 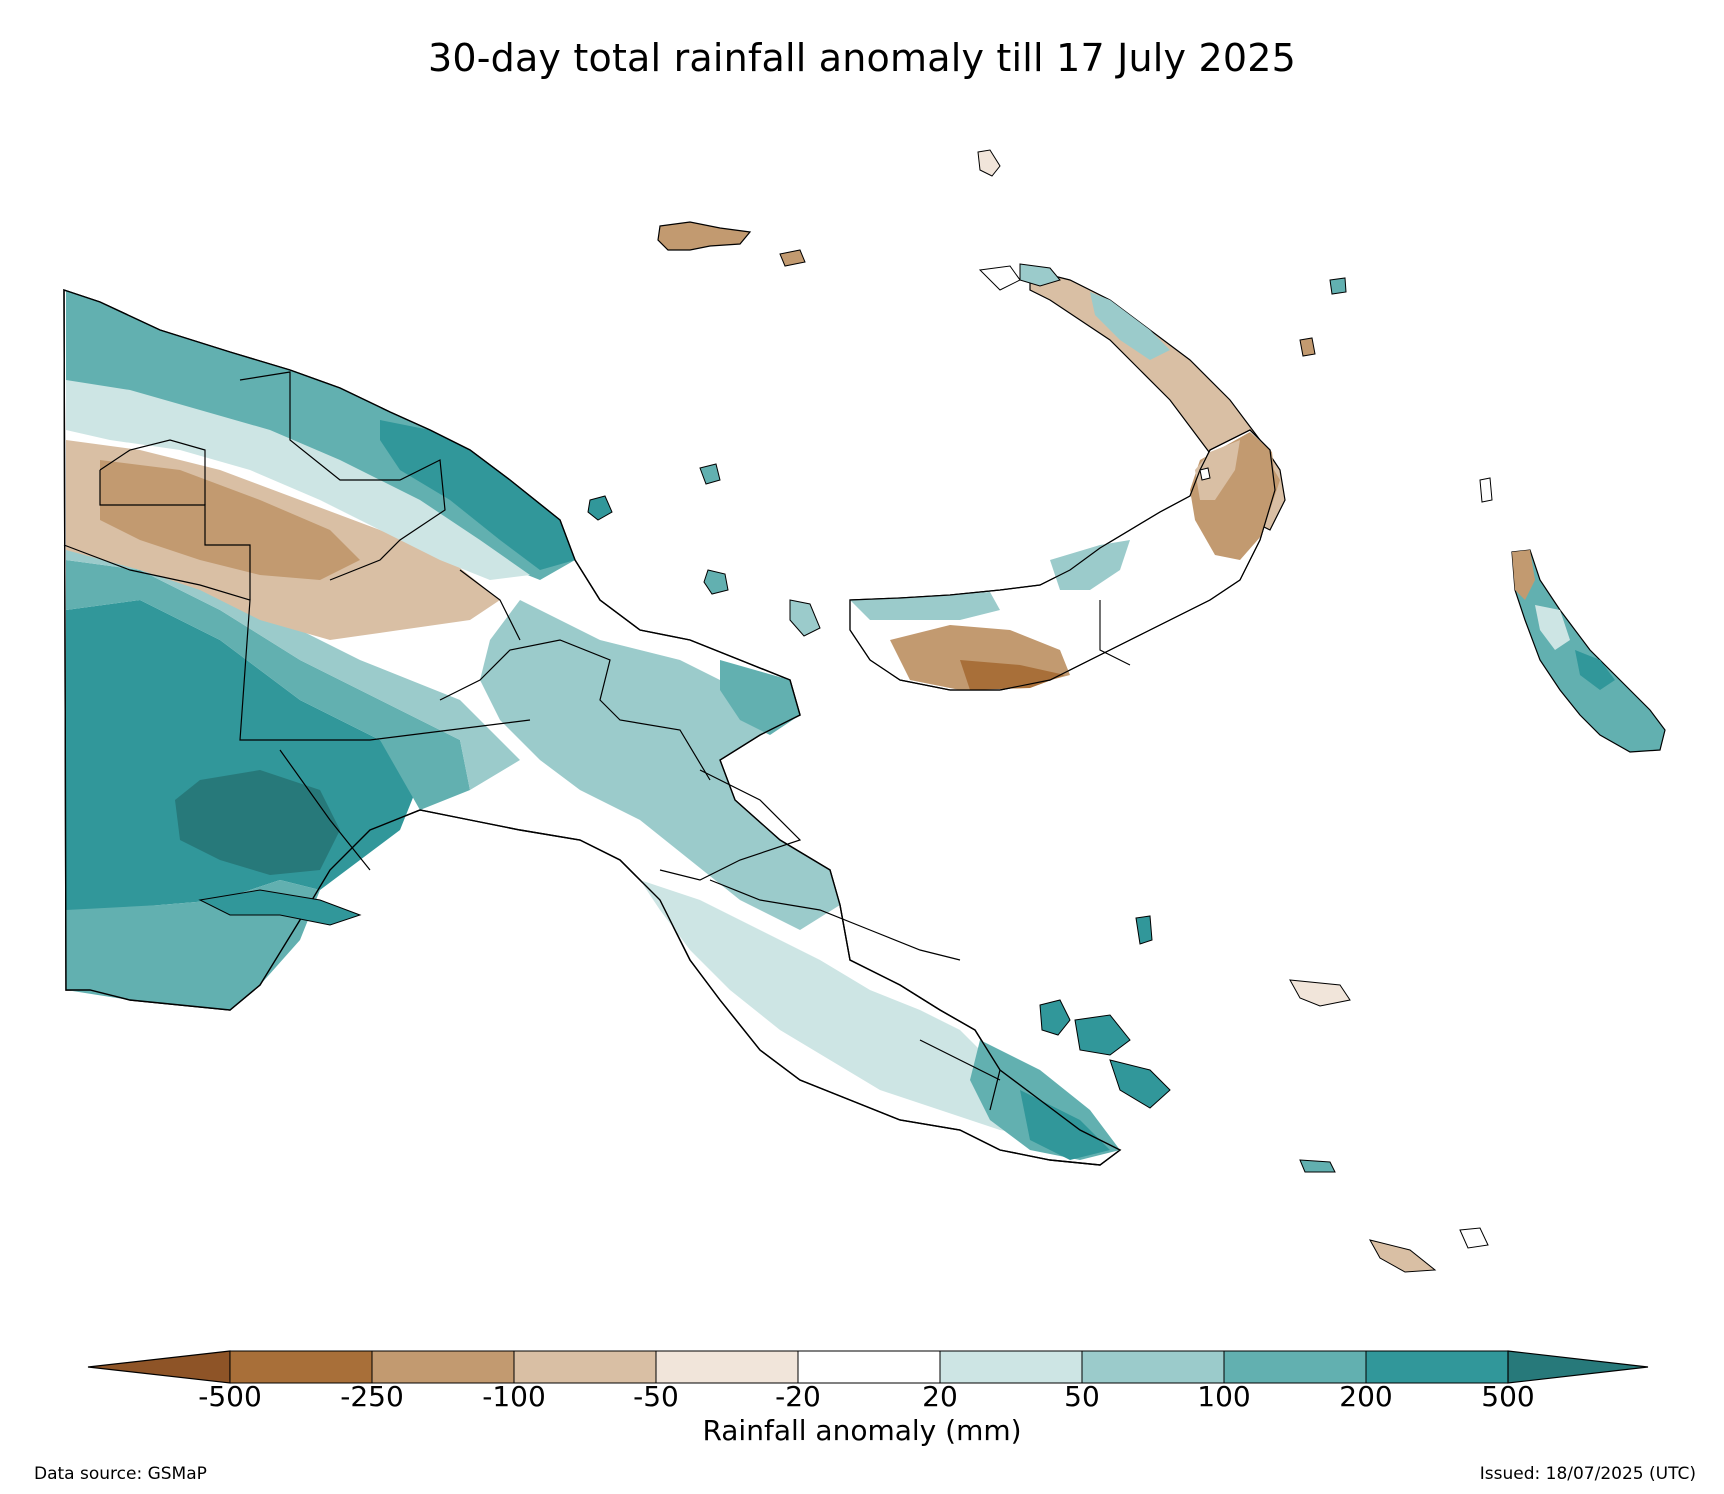 What do you see at coordinates (656, 1396) in the screenshot?
I see `colorbar-tick-label: -50` at bounding box center [656, 1396].